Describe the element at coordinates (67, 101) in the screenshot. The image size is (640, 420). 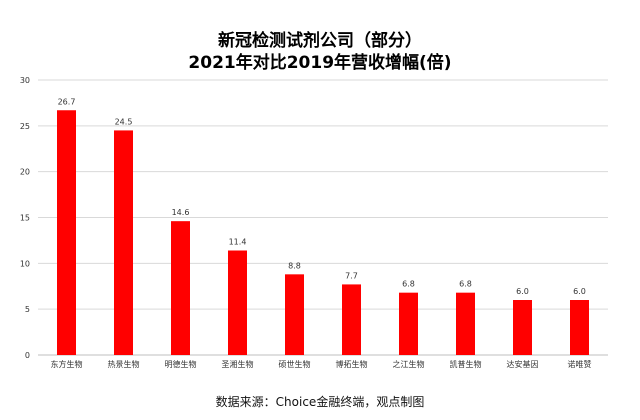
I see `data-label: 26.7` at that location.